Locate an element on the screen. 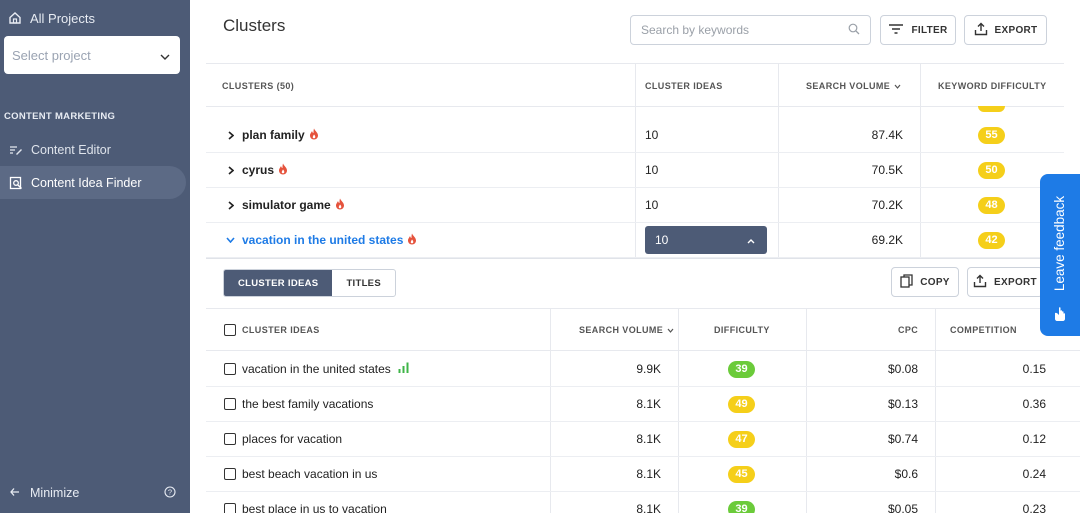 The image size is (1080, 513). cpc: $0.13 is located at coordinates (902, 404).